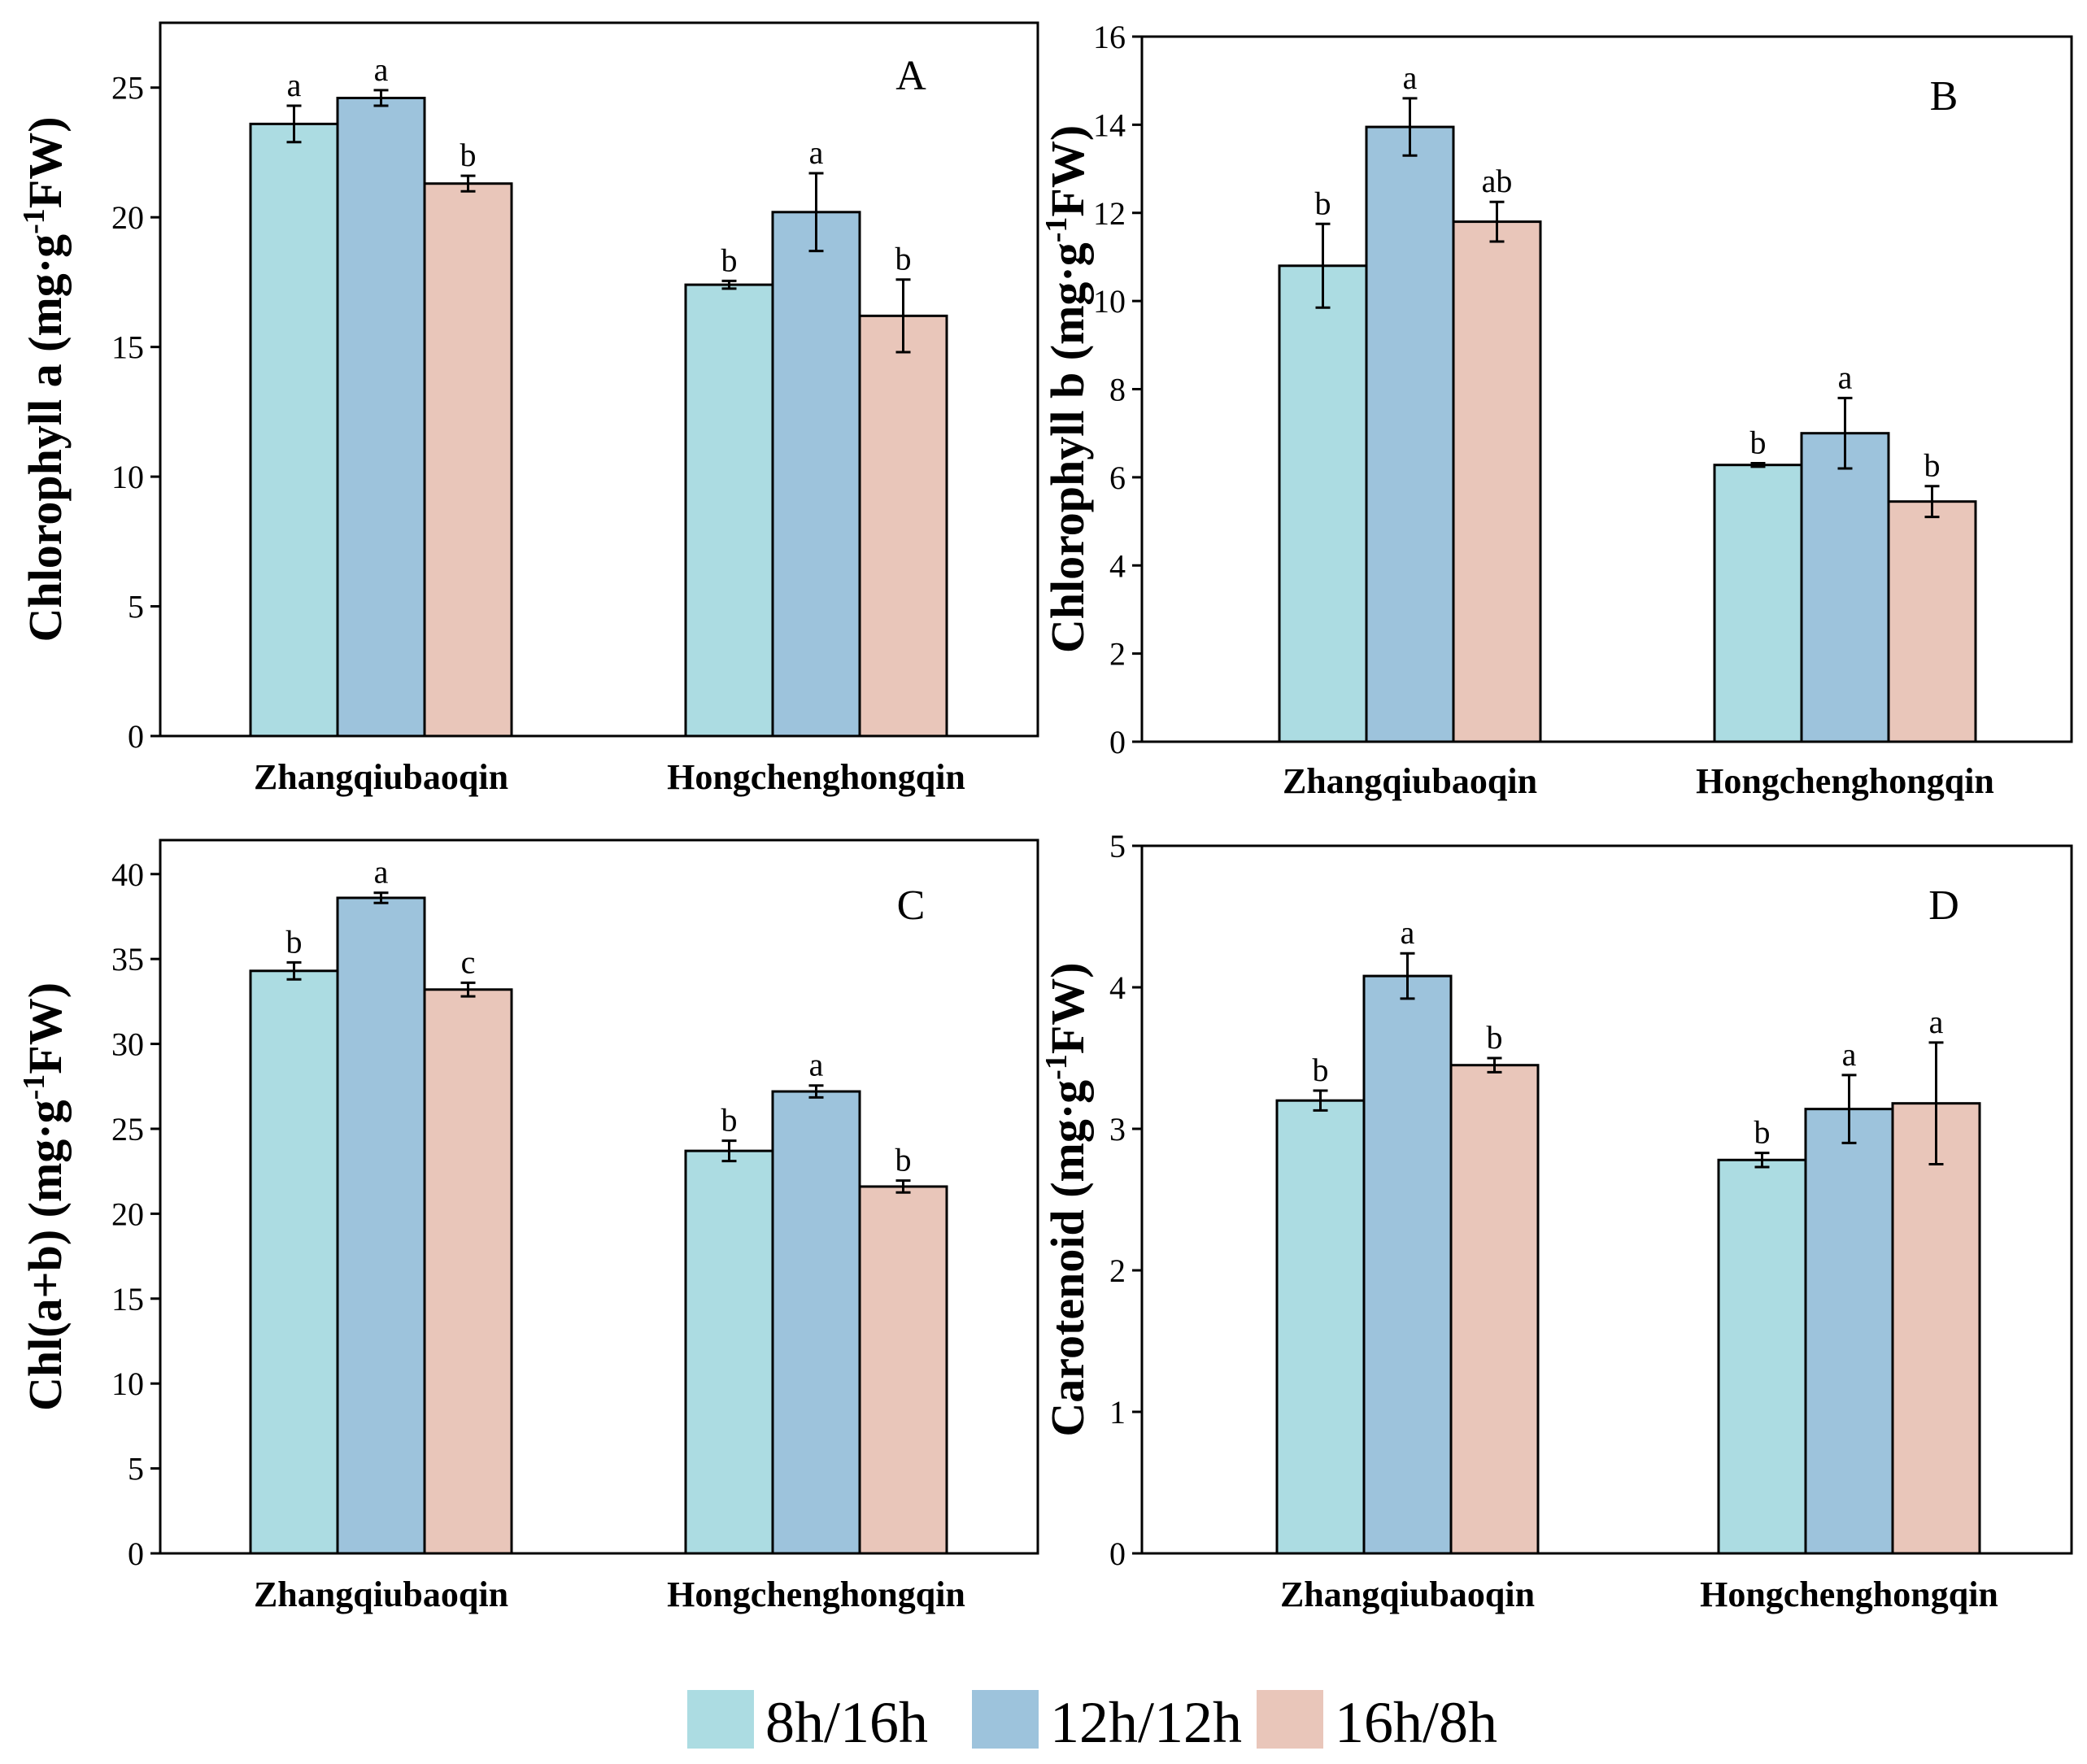  Describe the element at coordinates (1416, 1723) in the screenshot. I see `legend-label: 16h/8h` at that location.